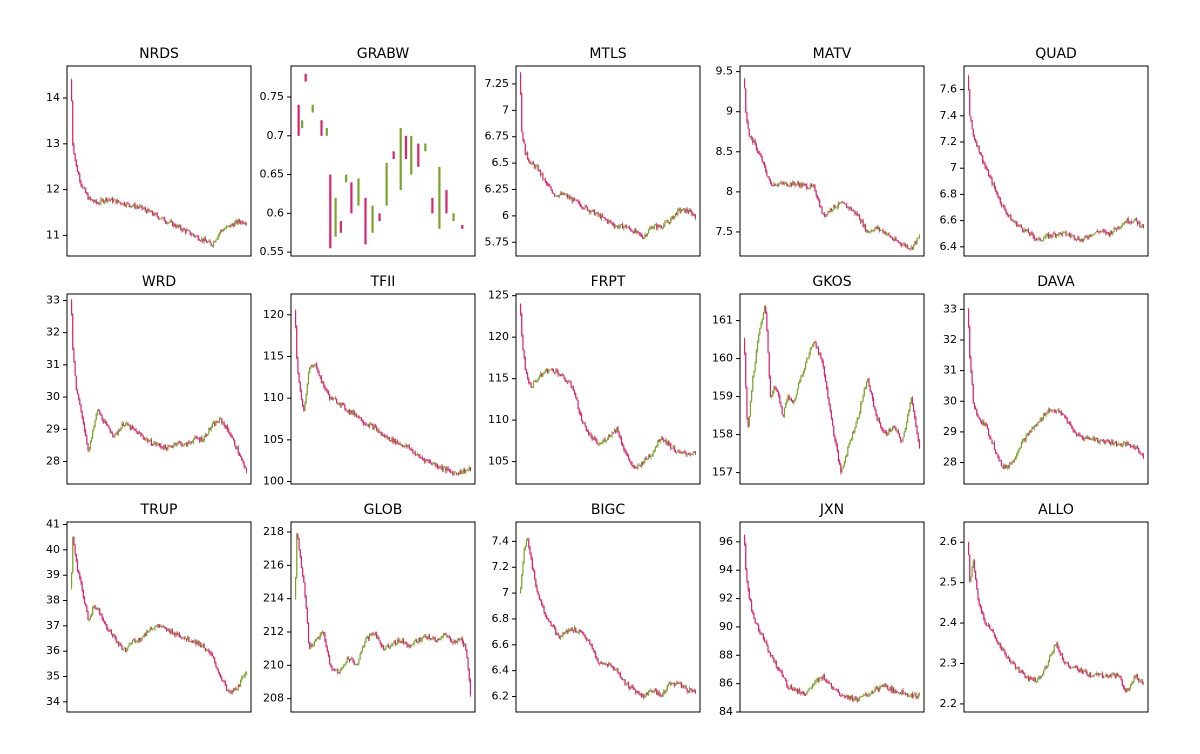 The image size is (1200, 754). I want to click on y-tick-label: 39, so click(53, 574).